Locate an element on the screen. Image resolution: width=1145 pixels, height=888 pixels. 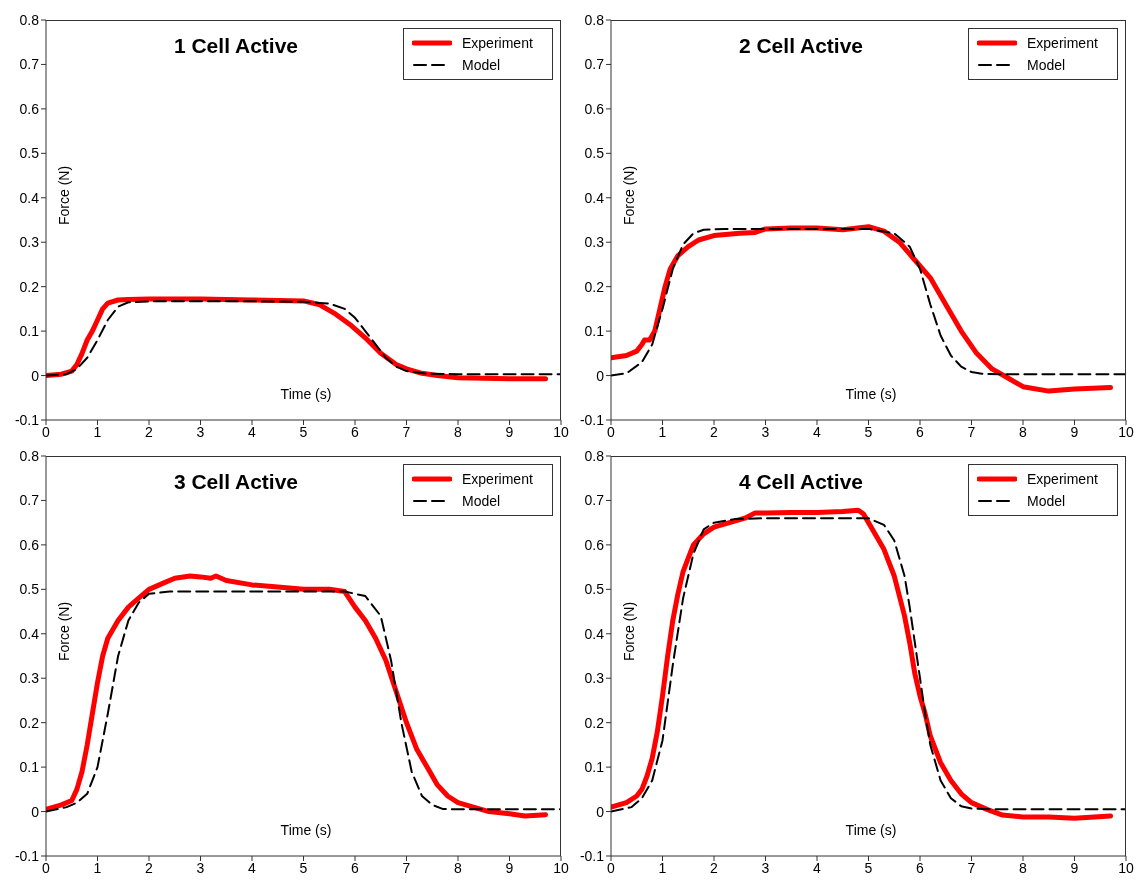
text: 4 Cell Active is located at coordinates (801, 482).